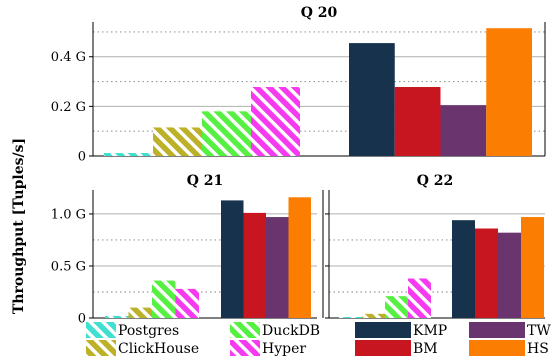 This screenshot has width=552, height=362. Describe the element at coordinates (318, 339) in the screenshot. I see `legend: Postgres ClickHouse DuckDB Hyper KMP BM TW HS` at that location.